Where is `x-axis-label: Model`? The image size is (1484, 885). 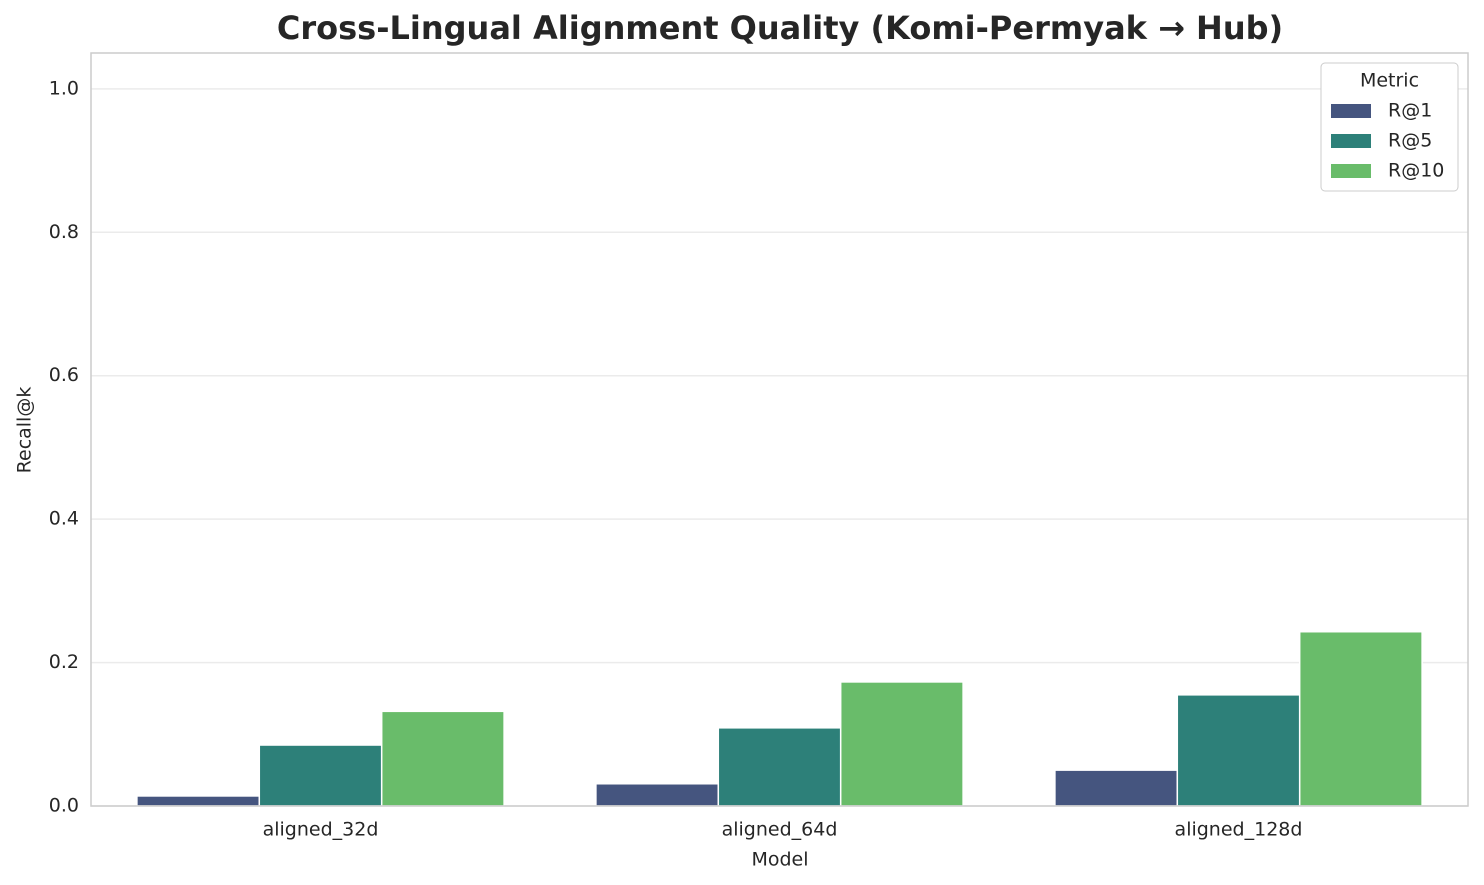
x-axis-label: Model is located at coordinates (779, 860).